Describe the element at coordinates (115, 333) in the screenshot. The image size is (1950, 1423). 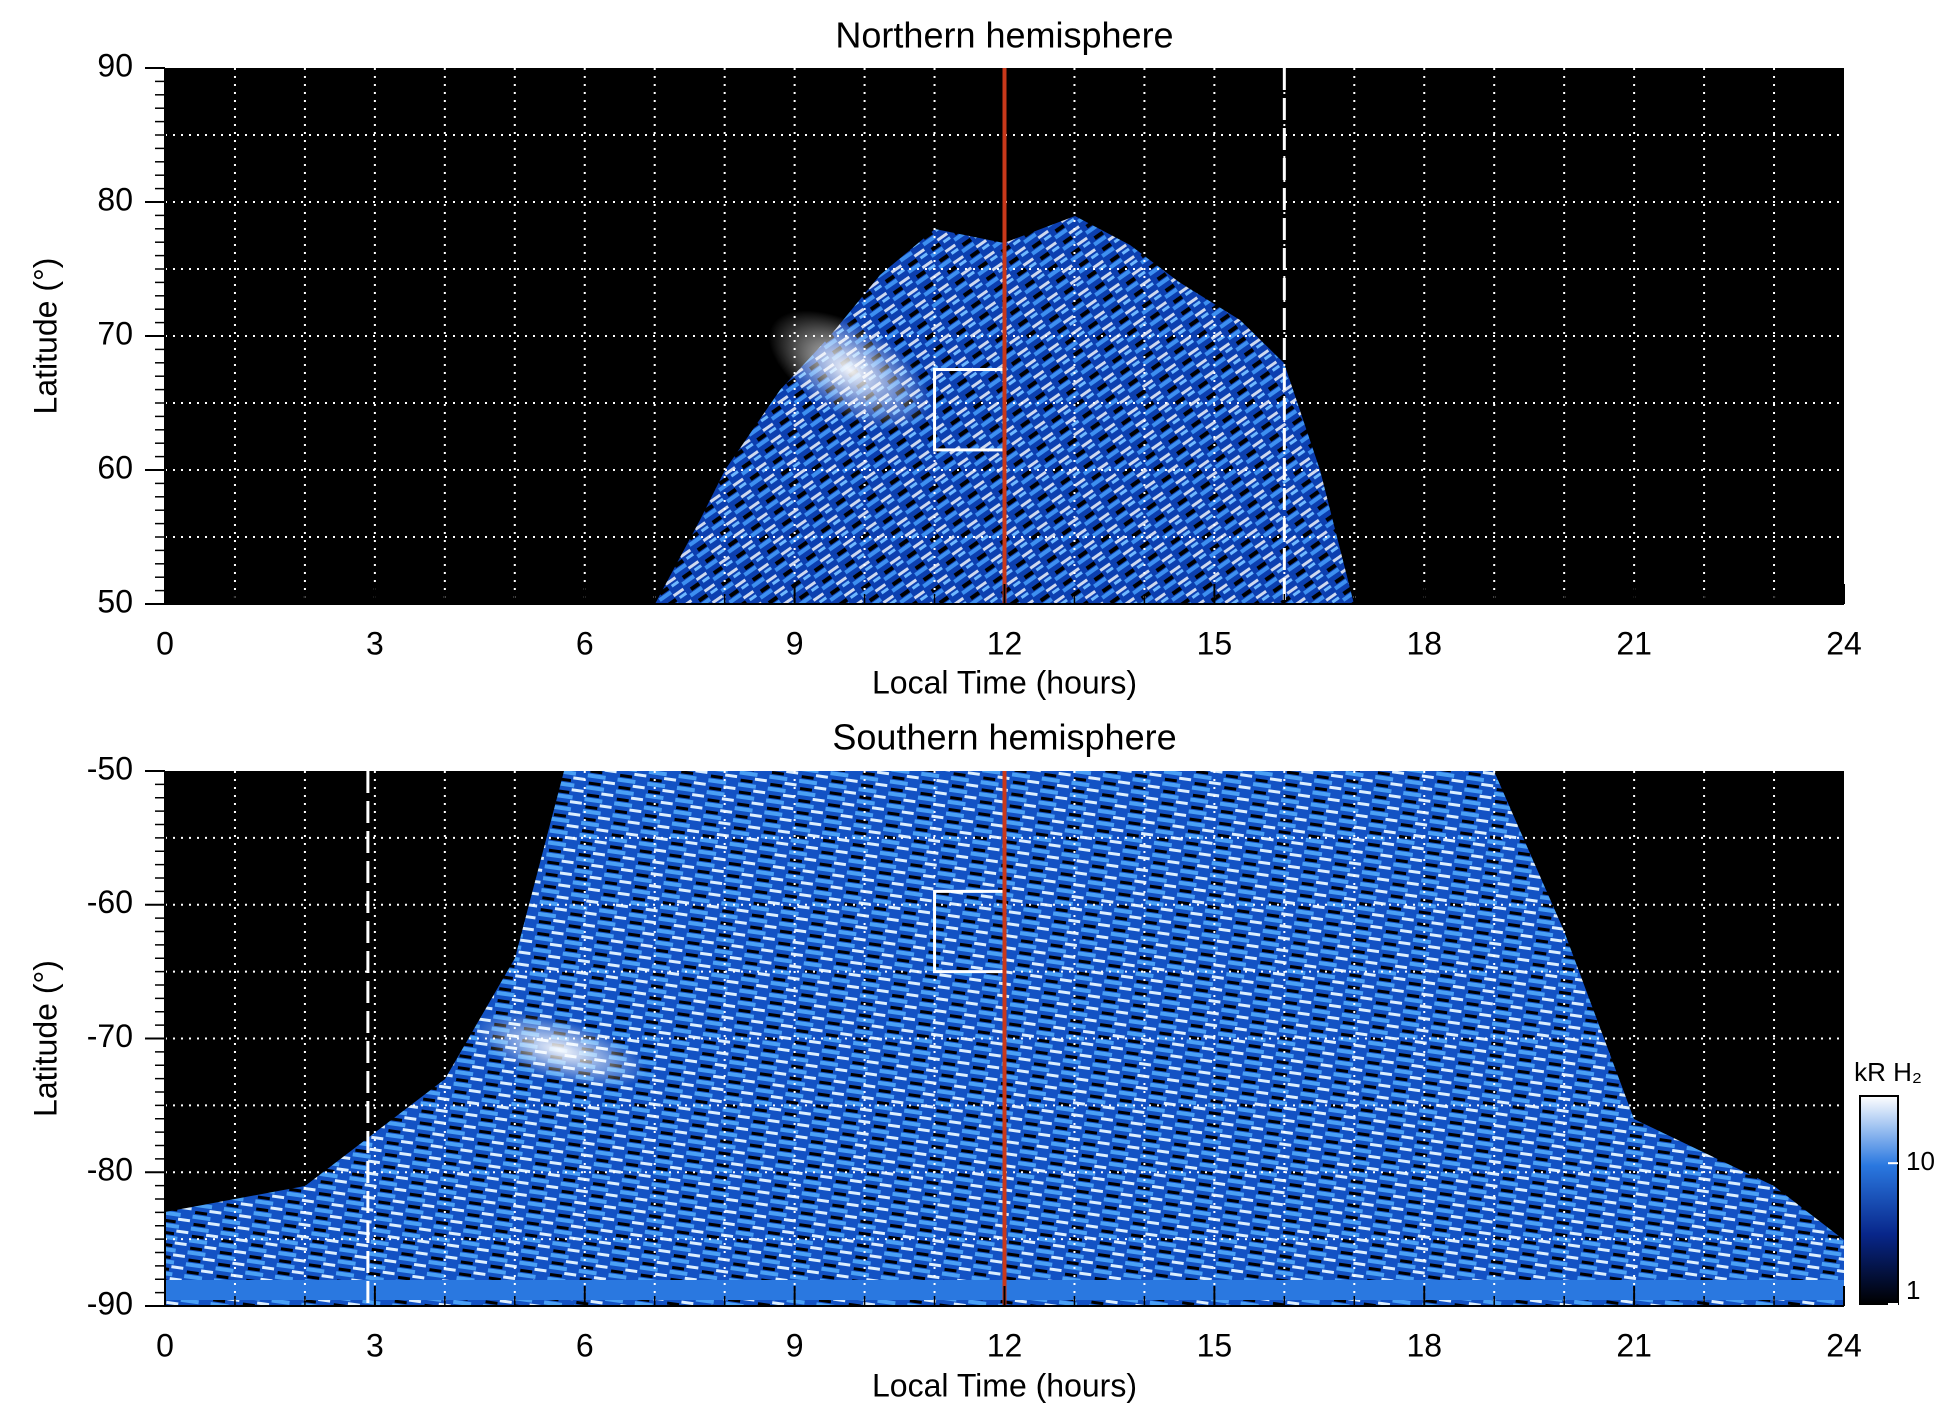
I see `y-tick-label: 70` at that location.